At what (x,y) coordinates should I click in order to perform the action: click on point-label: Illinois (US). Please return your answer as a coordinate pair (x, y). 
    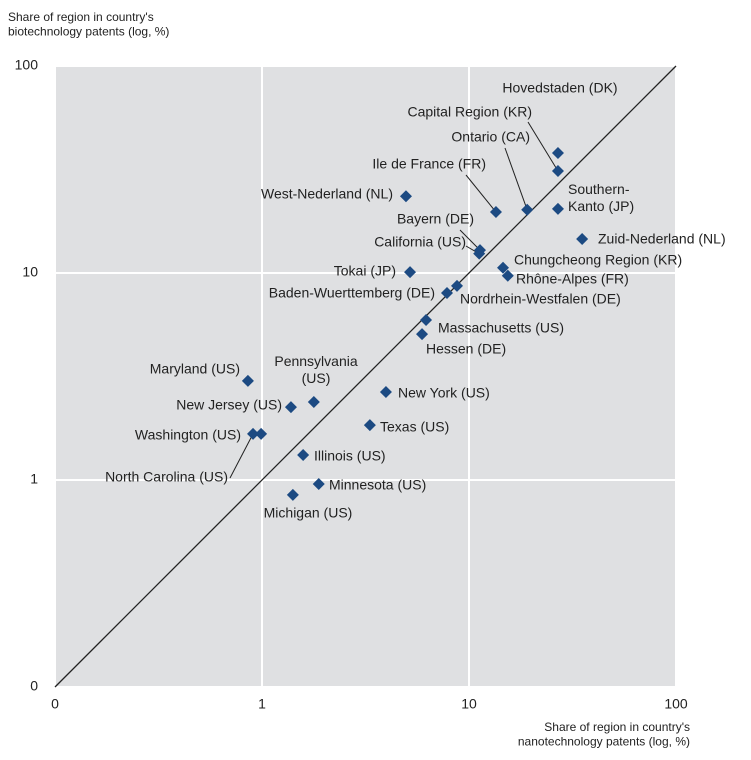
    Looking at the image, I should click on (350, 456).